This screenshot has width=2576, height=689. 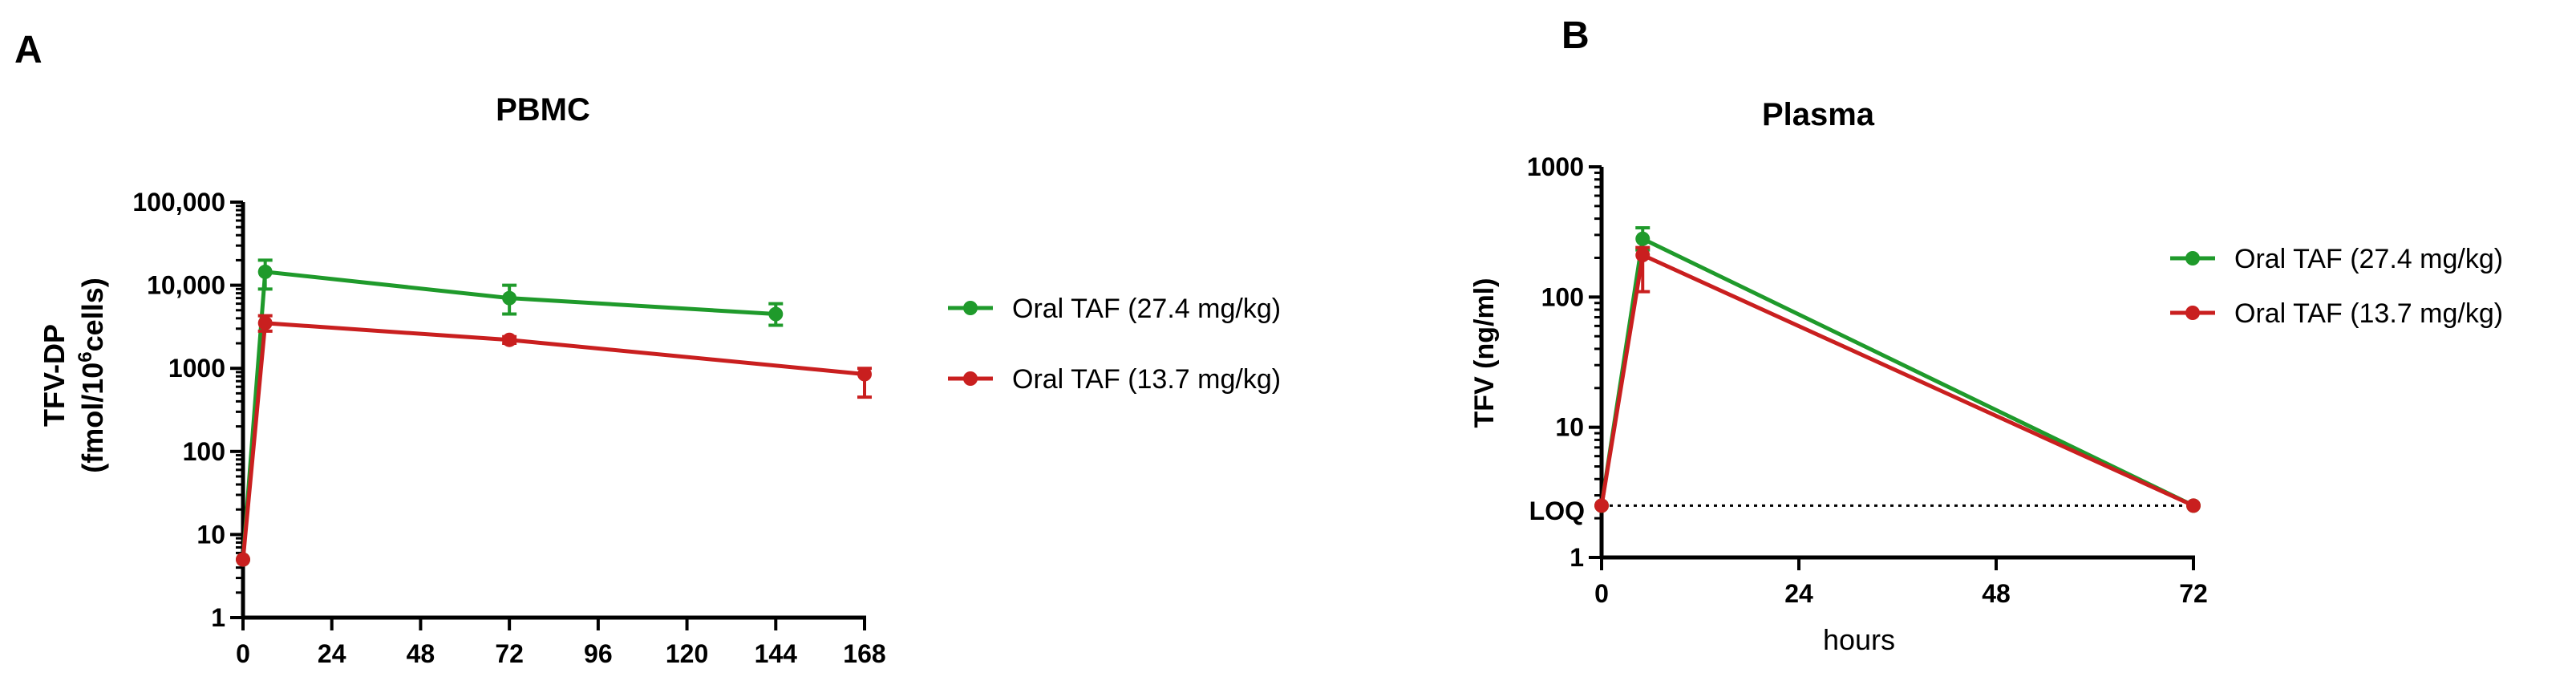 I want to click on panel-a-y-tick-label: 10,000, so click(x=186, y=285).